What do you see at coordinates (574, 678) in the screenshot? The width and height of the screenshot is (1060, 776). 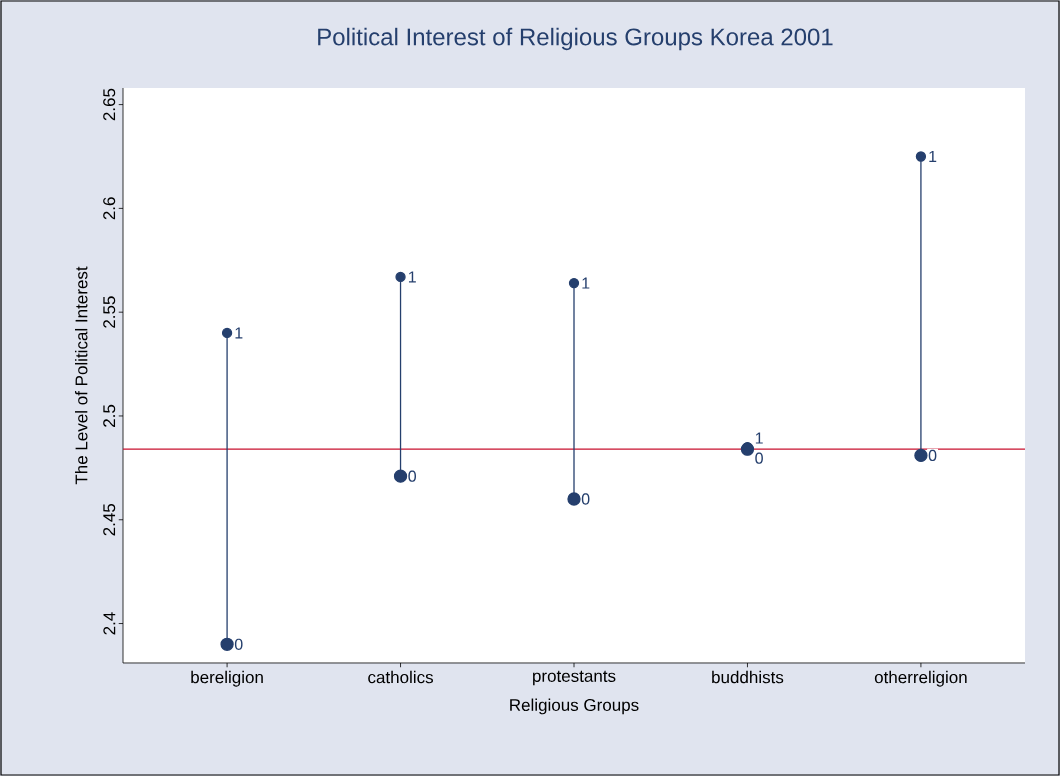 I see `x-tick-label: protestants` at bounding box center [574, 678].